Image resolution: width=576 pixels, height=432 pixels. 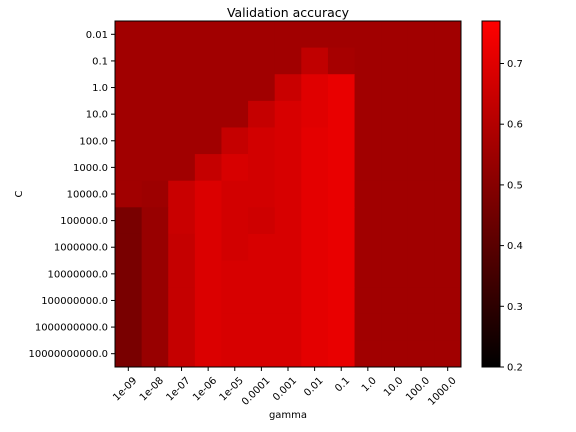 I want to click on y-tick-label: 10000.0, so click(x=87, y=195).